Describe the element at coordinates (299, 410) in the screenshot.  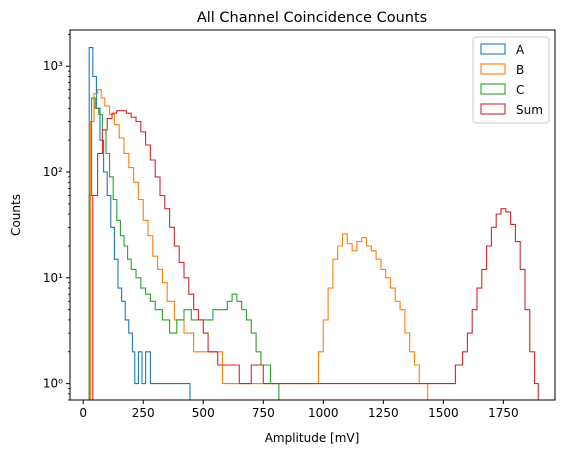
I see `x-axis: 0 250 500 750 1000 1250 1500 1750` at that location.